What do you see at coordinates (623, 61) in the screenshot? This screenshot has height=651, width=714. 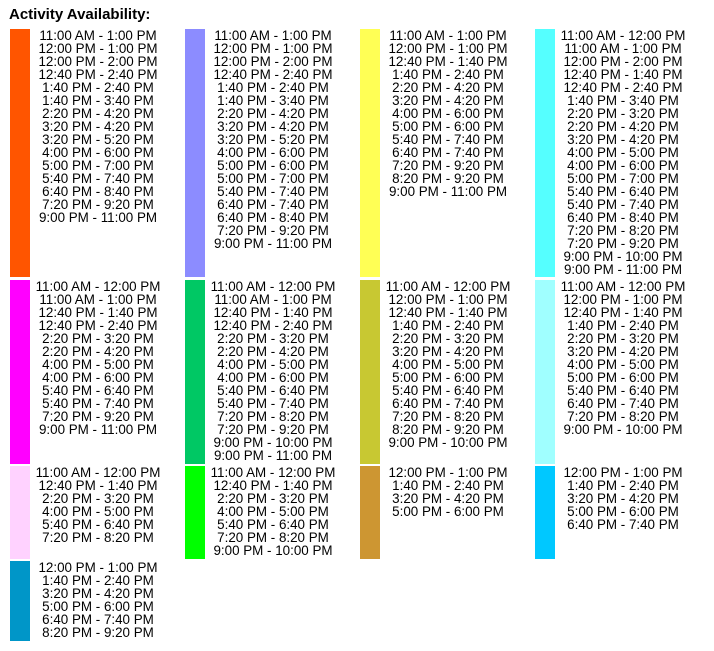 I see `time-slot: 12:00 PM - 2:00 PM` at bounding box center [623, 61].